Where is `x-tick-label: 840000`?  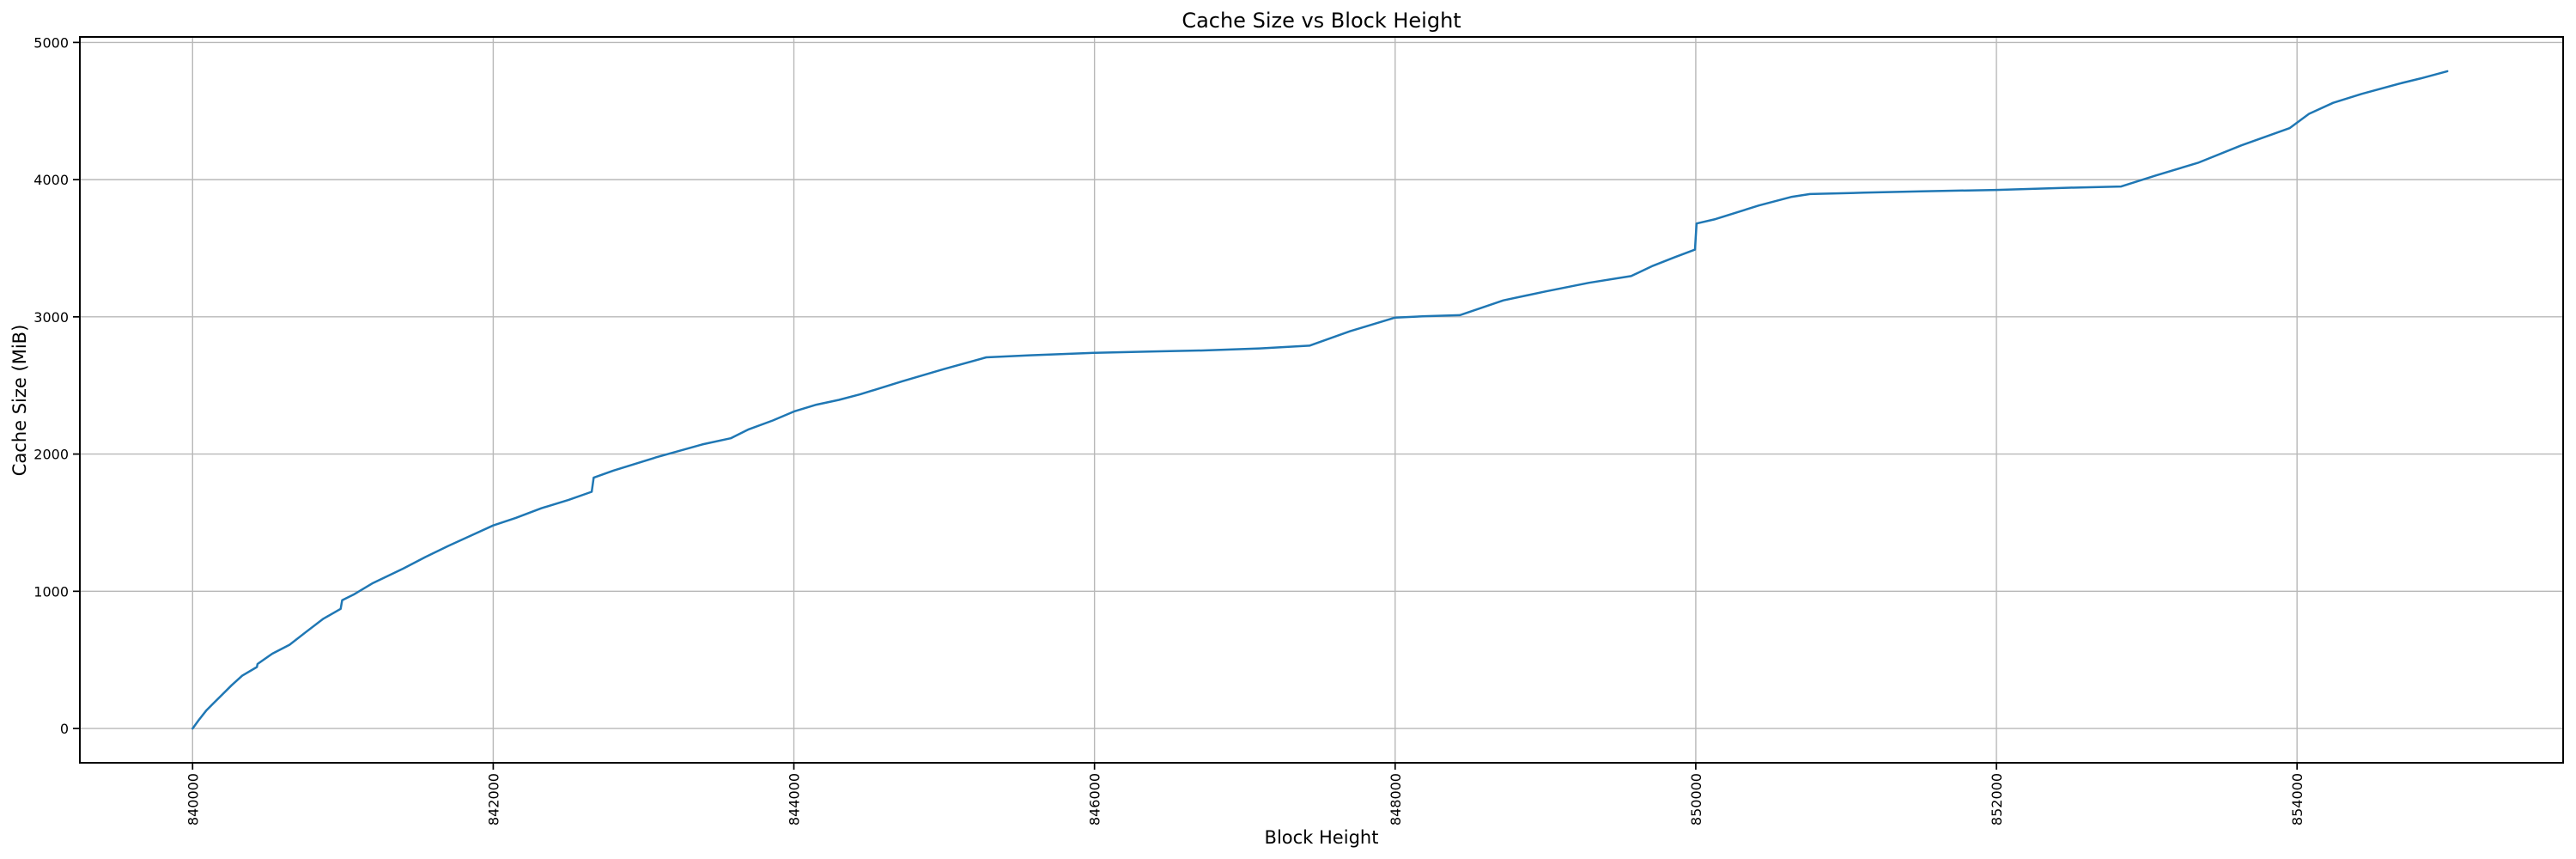
x-tick-label: 840000 is located at coordinates (193, 799).